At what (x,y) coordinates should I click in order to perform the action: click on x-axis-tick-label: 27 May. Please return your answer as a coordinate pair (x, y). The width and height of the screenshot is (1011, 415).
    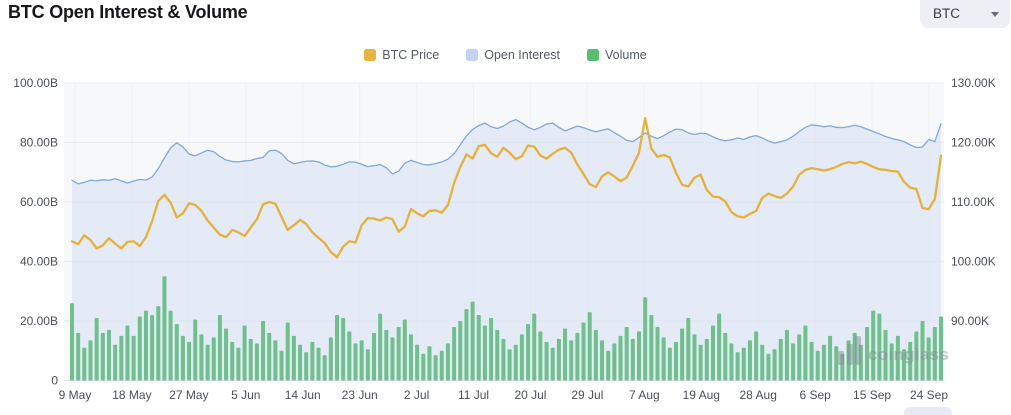
    Looking at the image, I should click on (188, 395).